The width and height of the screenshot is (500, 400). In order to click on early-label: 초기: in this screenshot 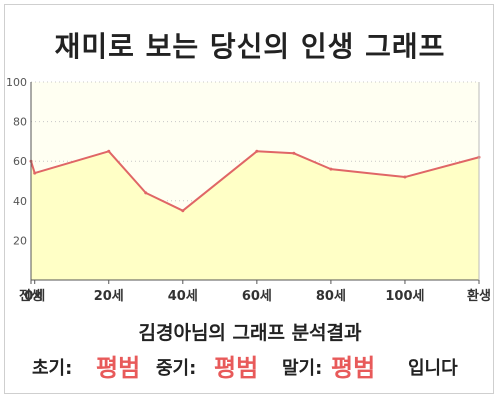, I will do `click(52, 368)`.